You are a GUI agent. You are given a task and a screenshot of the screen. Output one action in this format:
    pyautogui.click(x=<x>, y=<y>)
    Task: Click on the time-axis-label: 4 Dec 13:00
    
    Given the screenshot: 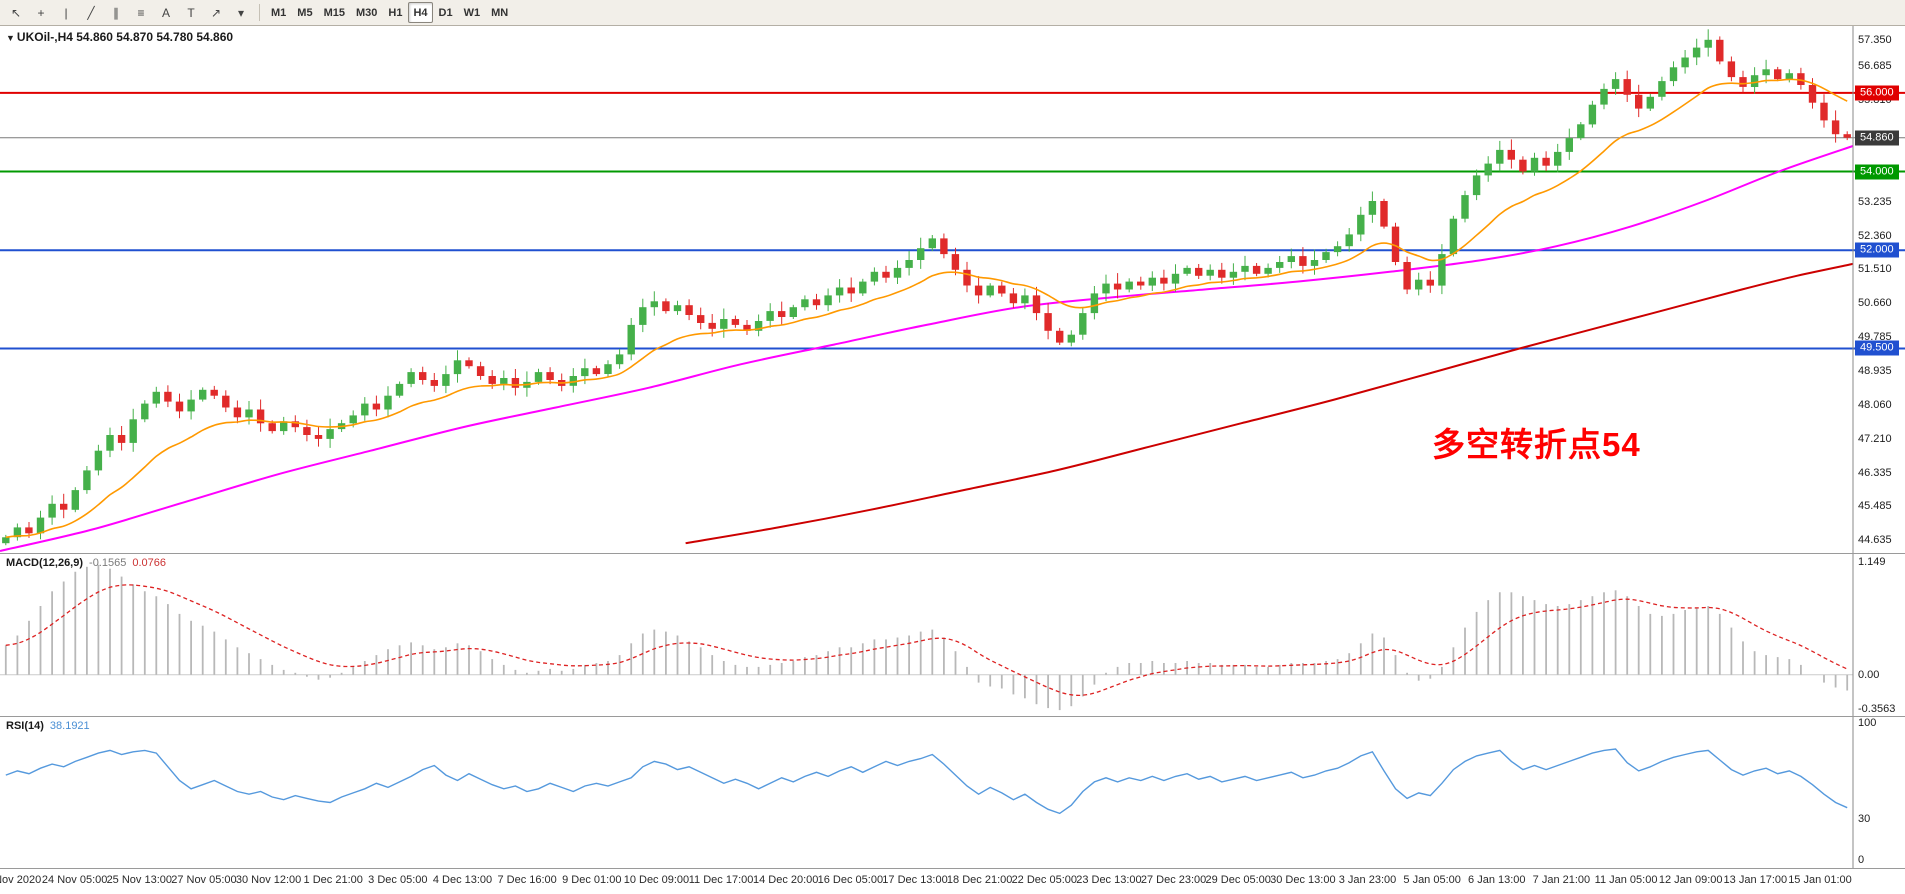 What is the action you would take?
    pyautogui.click(x=462, y=880)
    